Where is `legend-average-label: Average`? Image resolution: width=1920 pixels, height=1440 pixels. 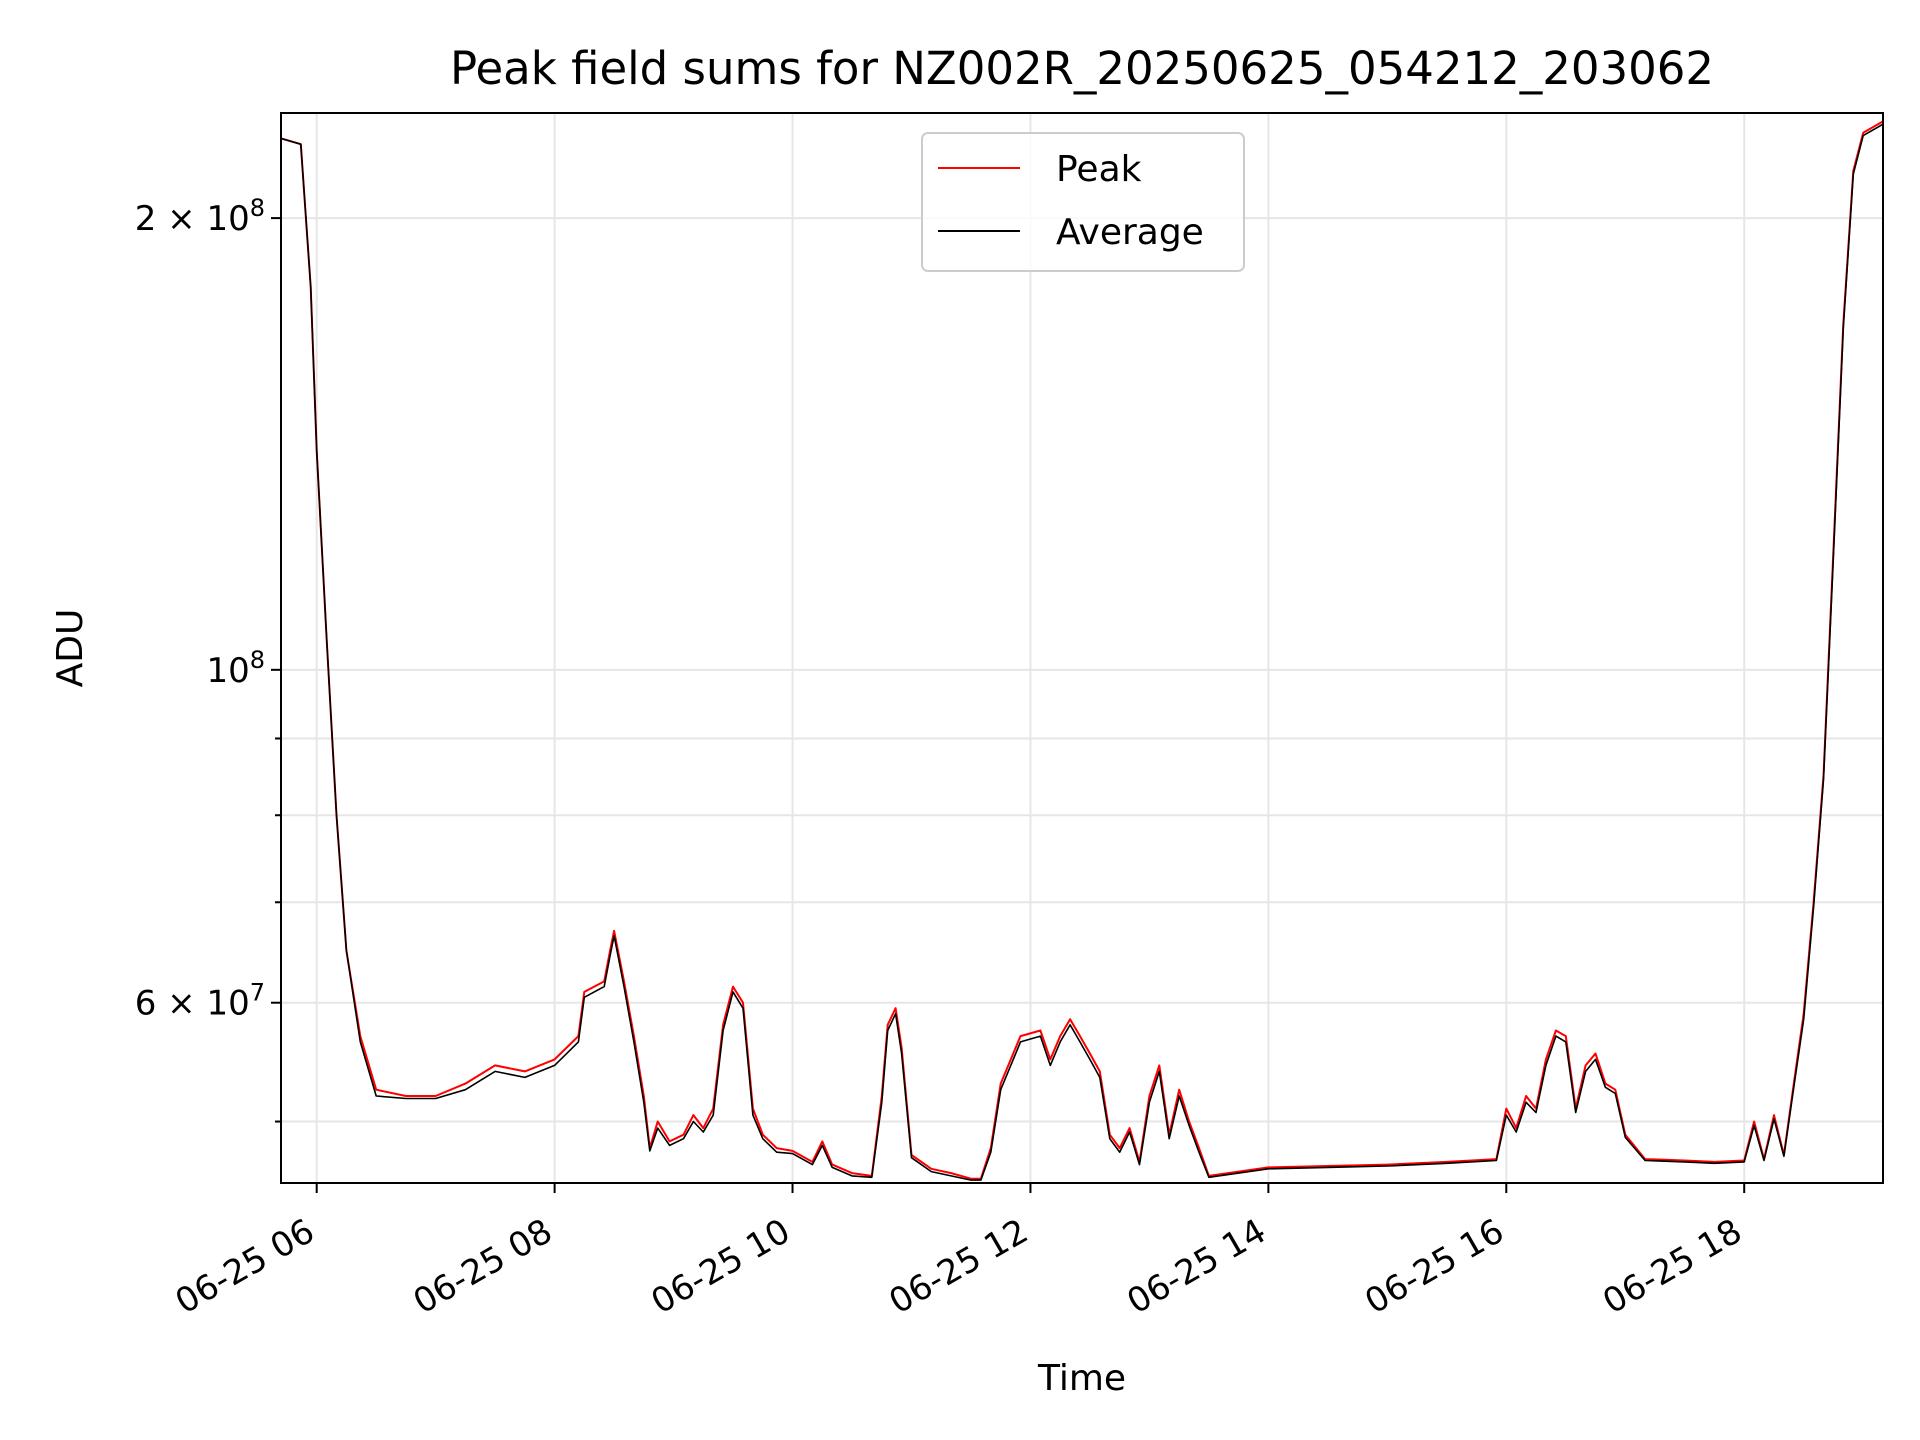
legend-average-label: Average is located at coordinates (1130, 232).